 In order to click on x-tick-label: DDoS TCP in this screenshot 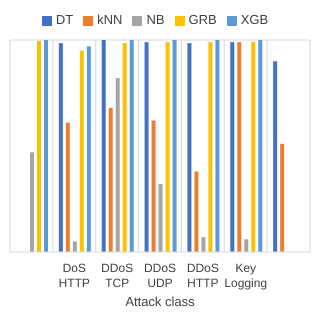, I will do `click(117, 275)`.